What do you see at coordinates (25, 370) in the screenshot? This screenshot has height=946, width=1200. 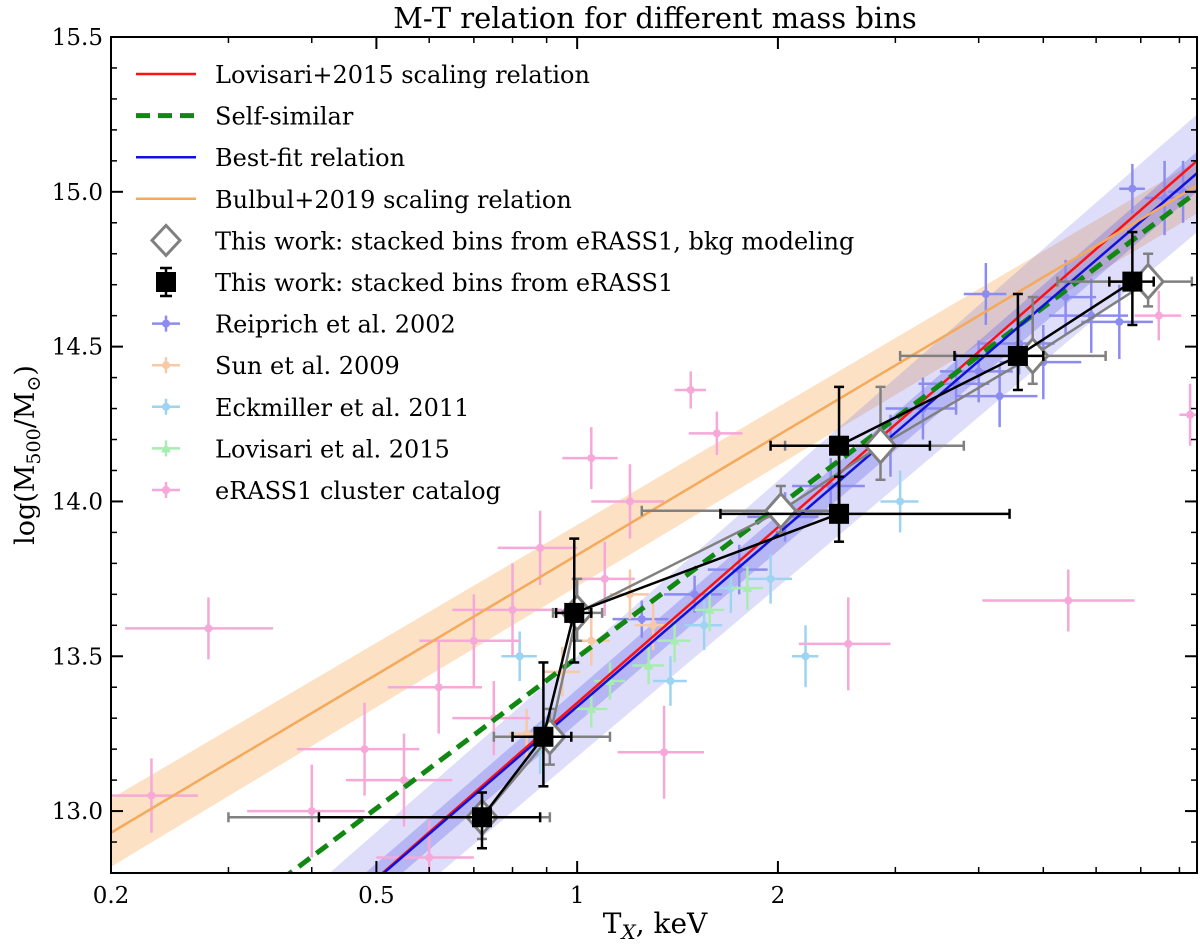 I see `y-axis-label-suffix: )` at bounding box center [25, 370].